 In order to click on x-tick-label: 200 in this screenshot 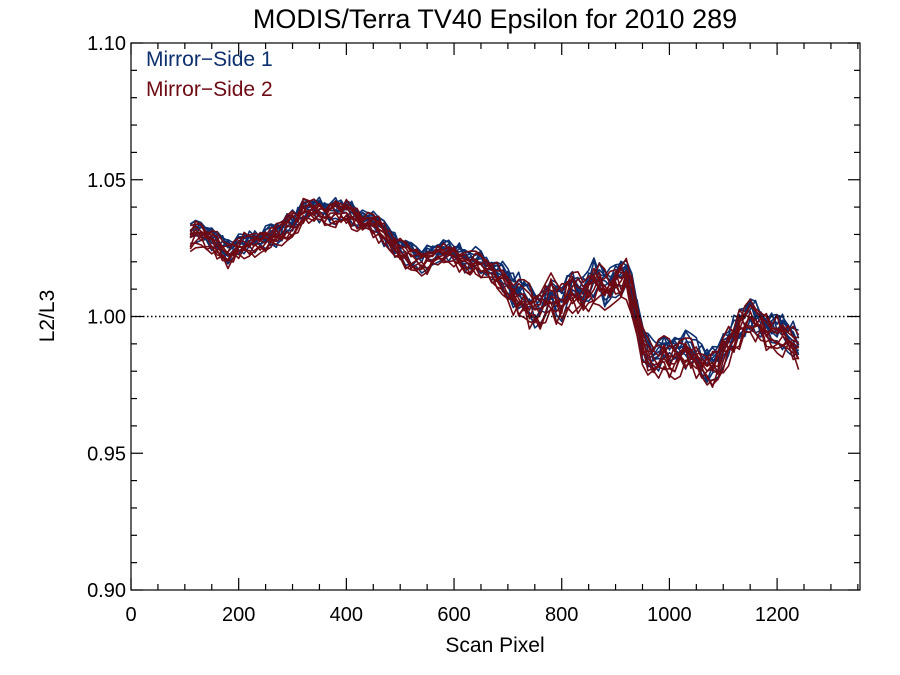, I will do `click(238, 615)`.